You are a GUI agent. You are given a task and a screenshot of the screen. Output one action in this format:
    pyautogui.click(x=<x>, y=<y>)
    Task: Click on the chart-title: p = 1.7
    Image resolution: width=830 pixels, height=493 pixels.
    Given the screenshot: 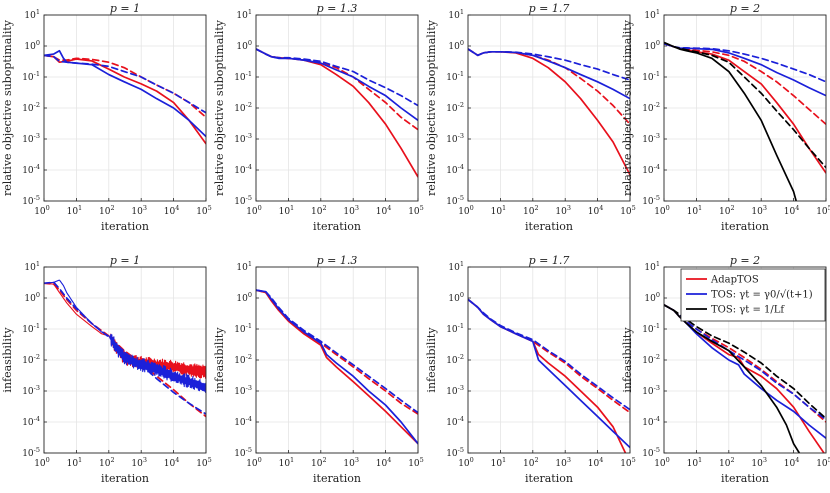 What is the action you would take?
    pyautogui.click(x=549, y=8)
    